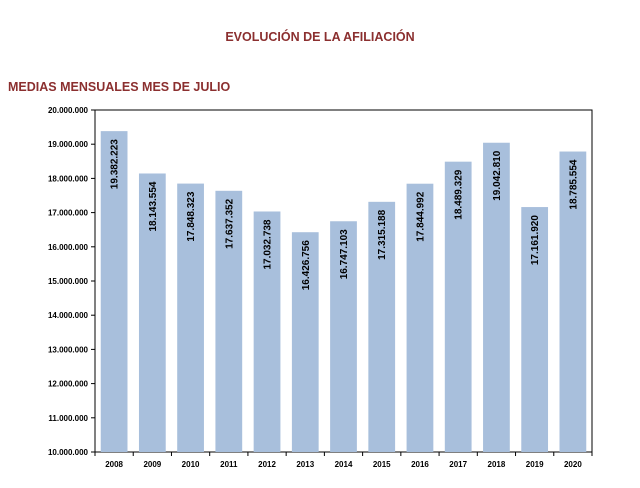  Describe the element at coordinates (306, 265) in the screenshot. I see `data-label: 16.426.756` at that location.